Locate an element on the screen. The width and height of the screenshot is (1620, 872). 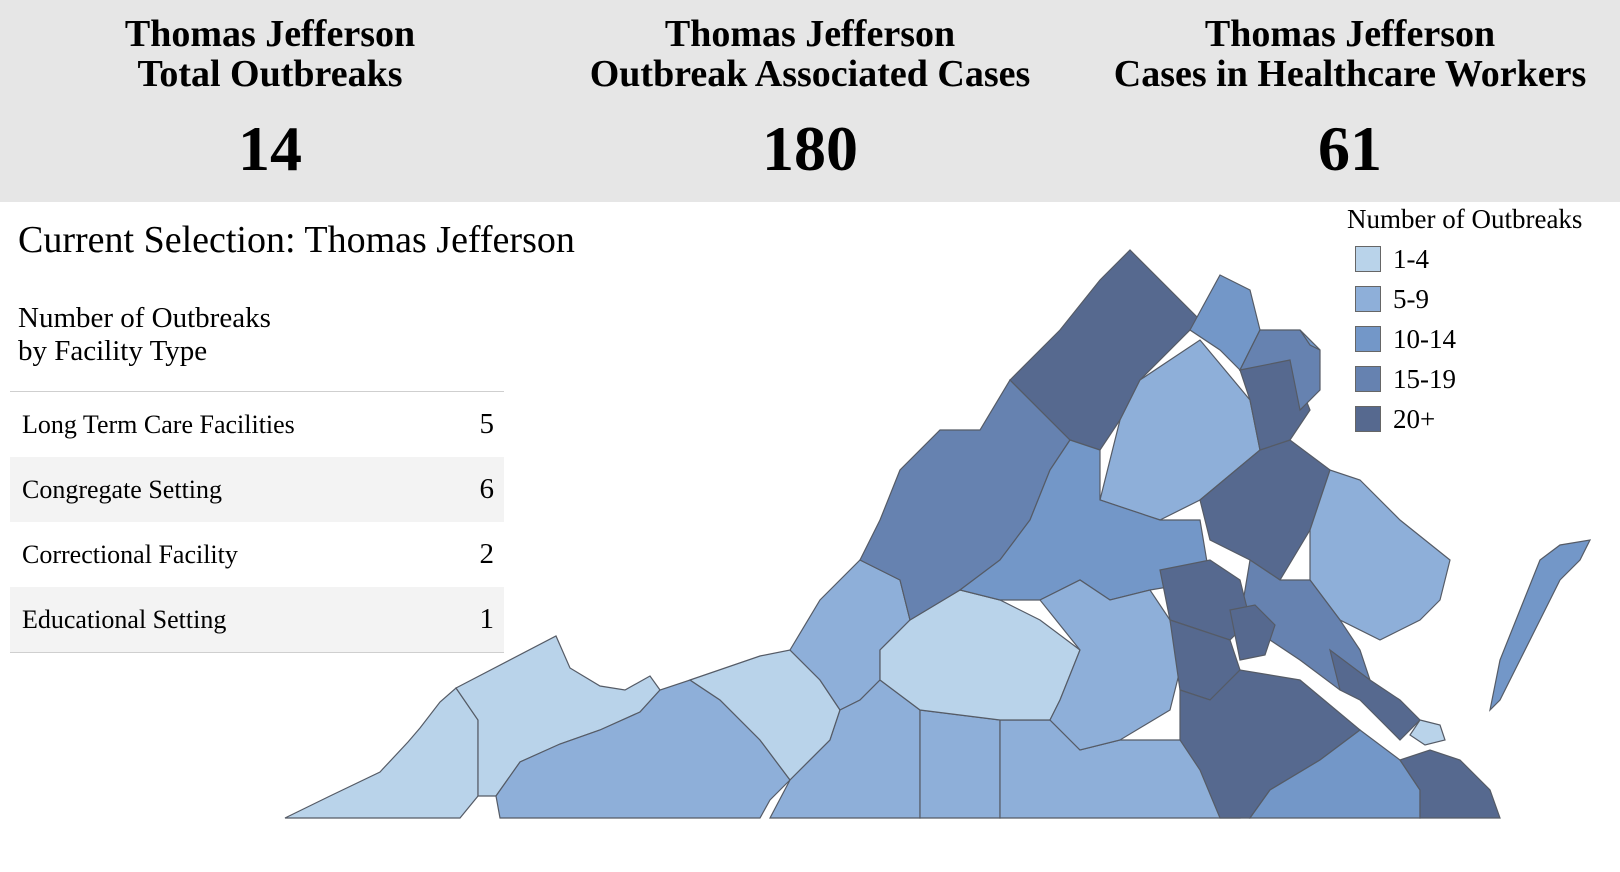
legend-label: 10-14 is located at coordinates (1424, 338).